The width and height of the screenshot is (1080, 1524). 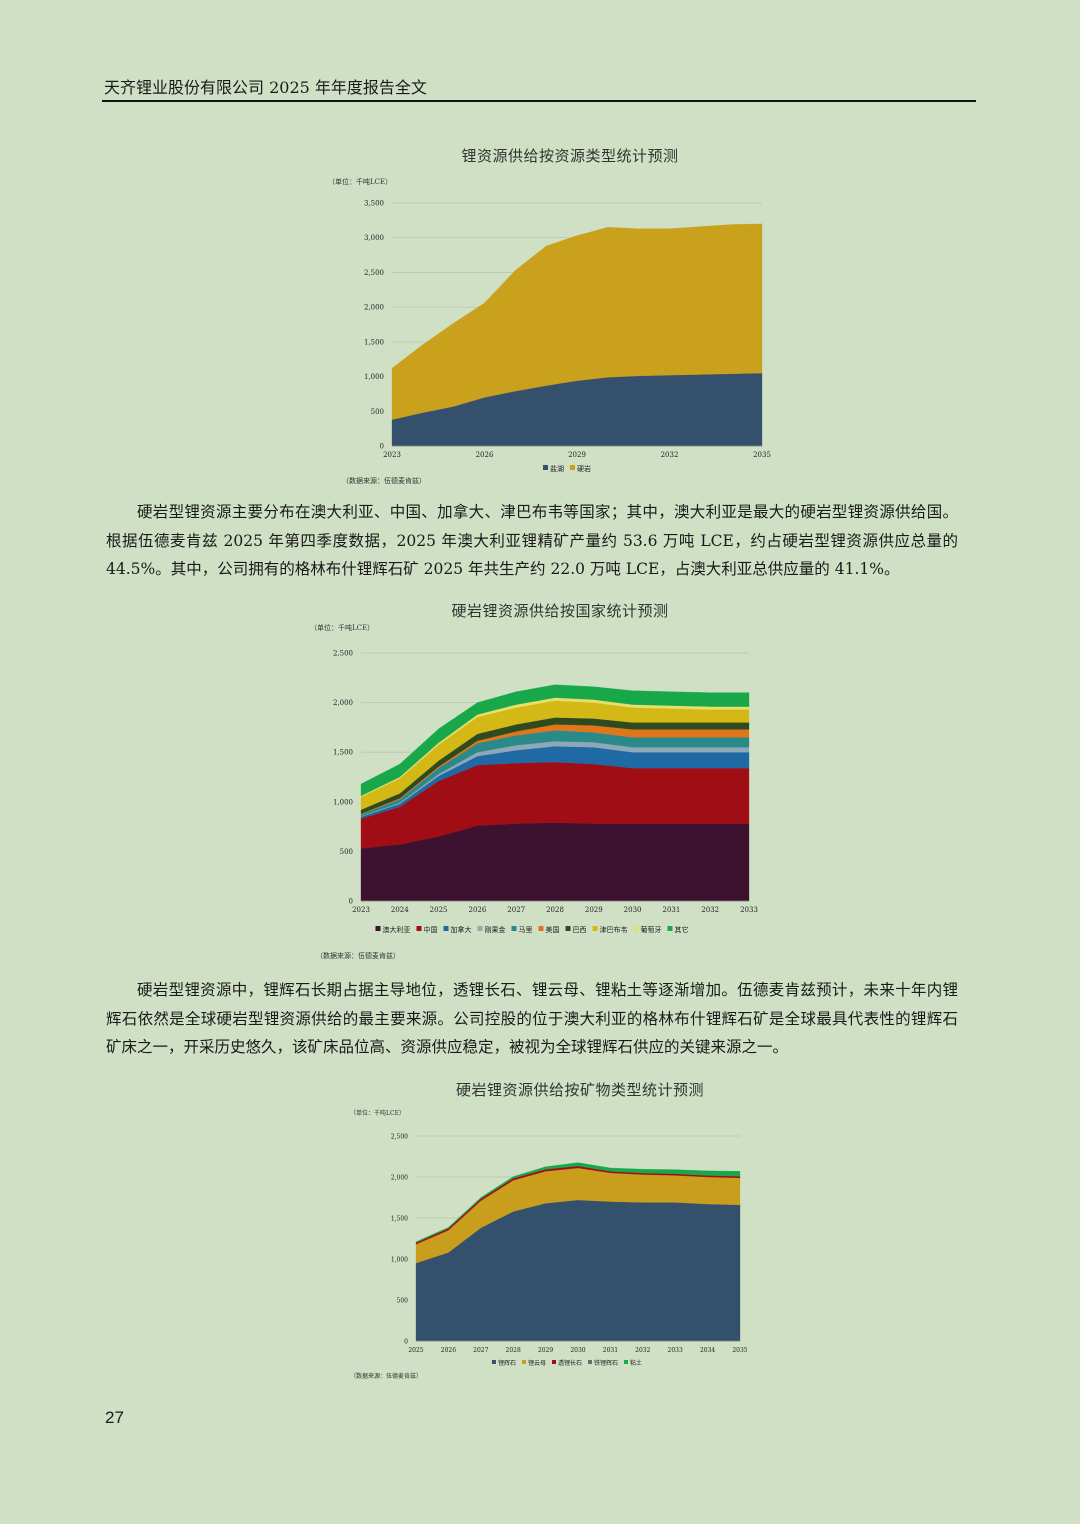 I want to click on legend-label: 津巴布韦, so click(x=614, y=929).